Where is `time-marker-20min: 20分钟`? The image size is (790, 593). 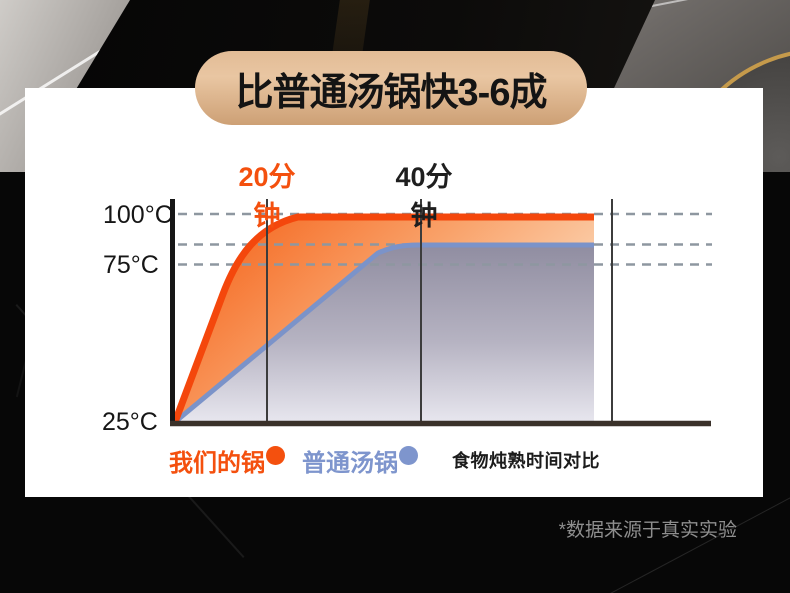
time-marker-20min: 20分钟 is located at coordinates (267, 196).